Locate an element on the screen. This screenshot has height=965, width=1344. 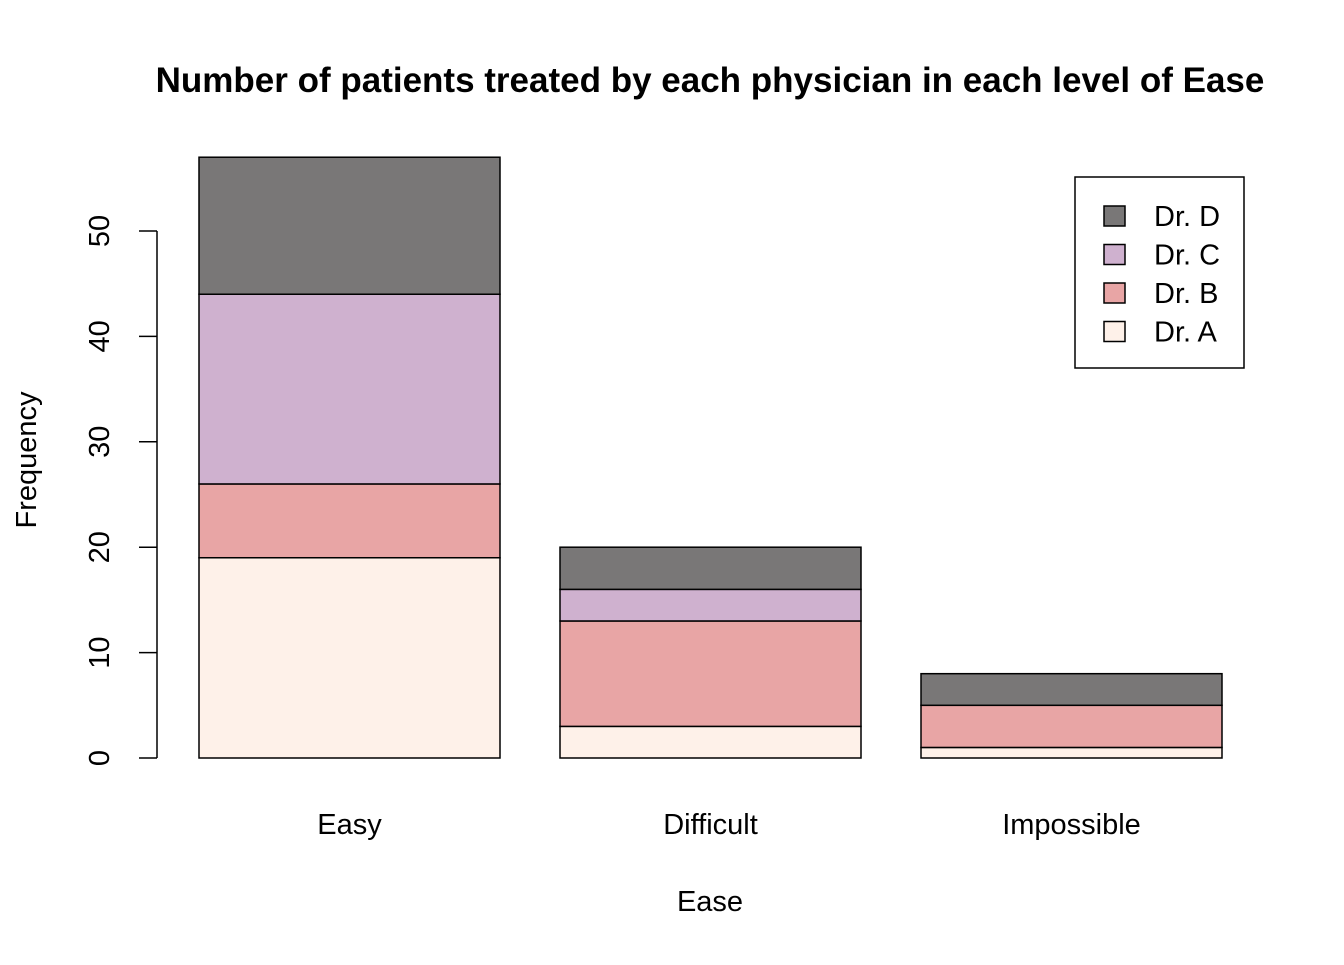
y-tick-label: 50 is located at coordinates (100, 231).